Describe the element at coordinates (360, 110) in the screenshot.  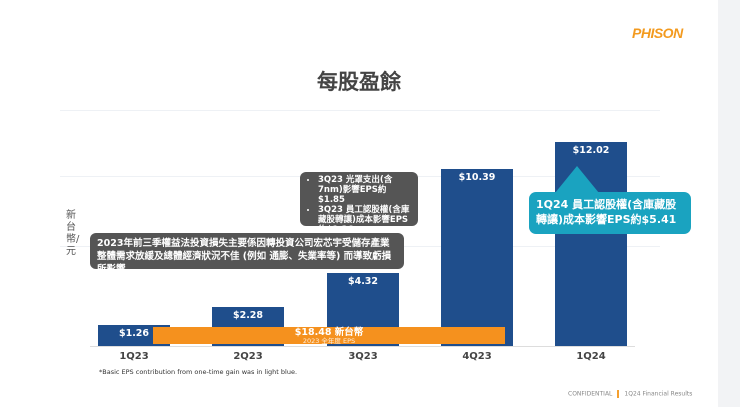
I see `background-line` at that location.